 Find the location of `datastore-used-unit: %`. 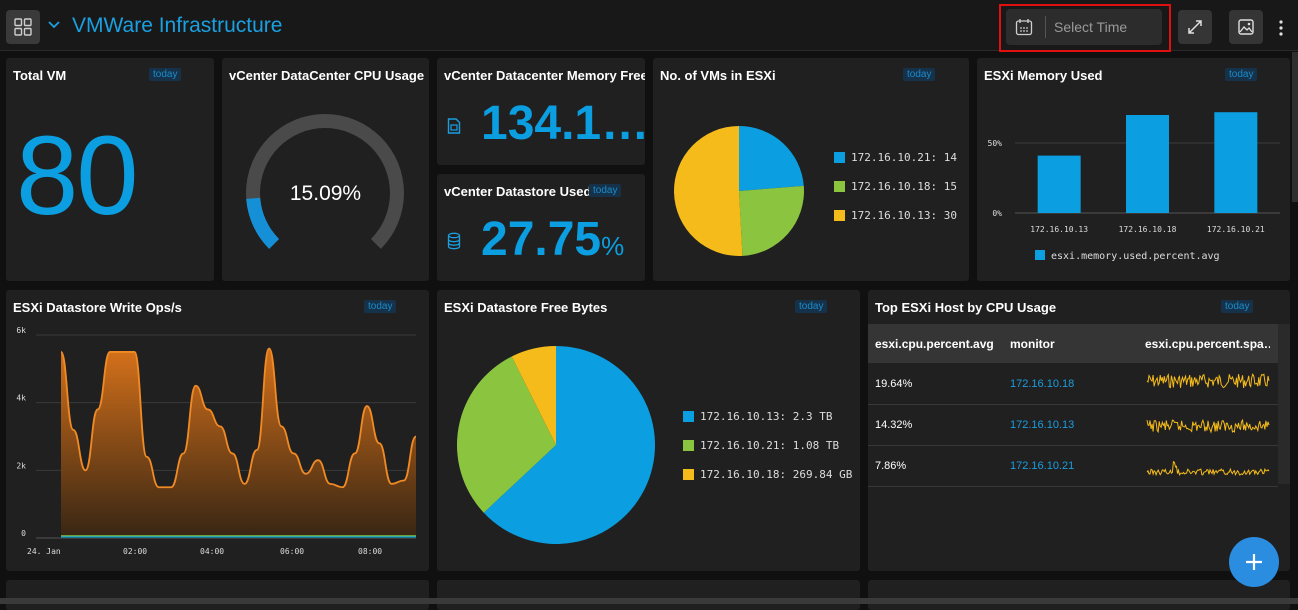

datastore-used-unit: % is located at coordinates (613, 246).